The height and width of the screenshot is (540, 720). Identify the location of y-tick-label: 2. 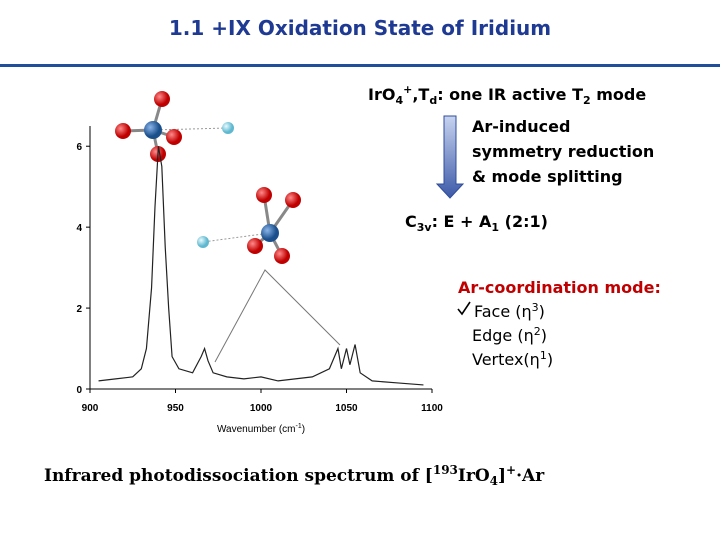
(79, 309).